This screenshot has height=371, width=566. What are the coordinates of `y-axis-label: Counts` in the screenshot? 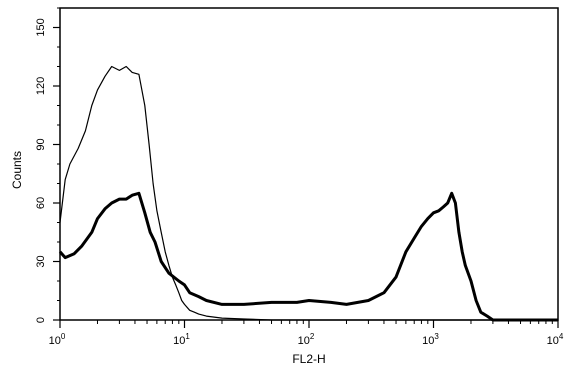 It's located at (17, 170).